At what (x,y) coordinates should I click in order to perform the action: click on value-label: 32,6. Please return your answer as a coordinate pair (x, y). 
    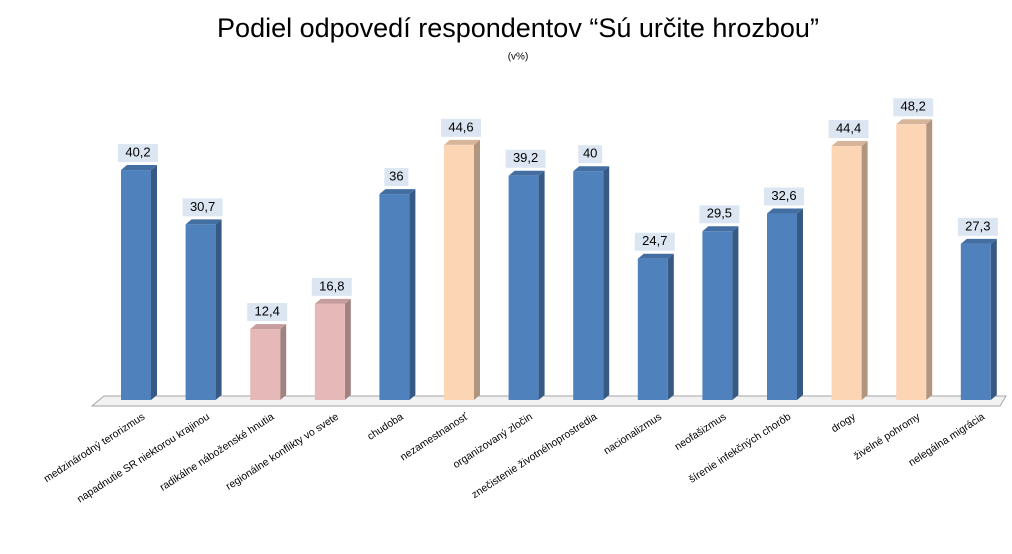
    Looking at the image, I should click on (783, 195).